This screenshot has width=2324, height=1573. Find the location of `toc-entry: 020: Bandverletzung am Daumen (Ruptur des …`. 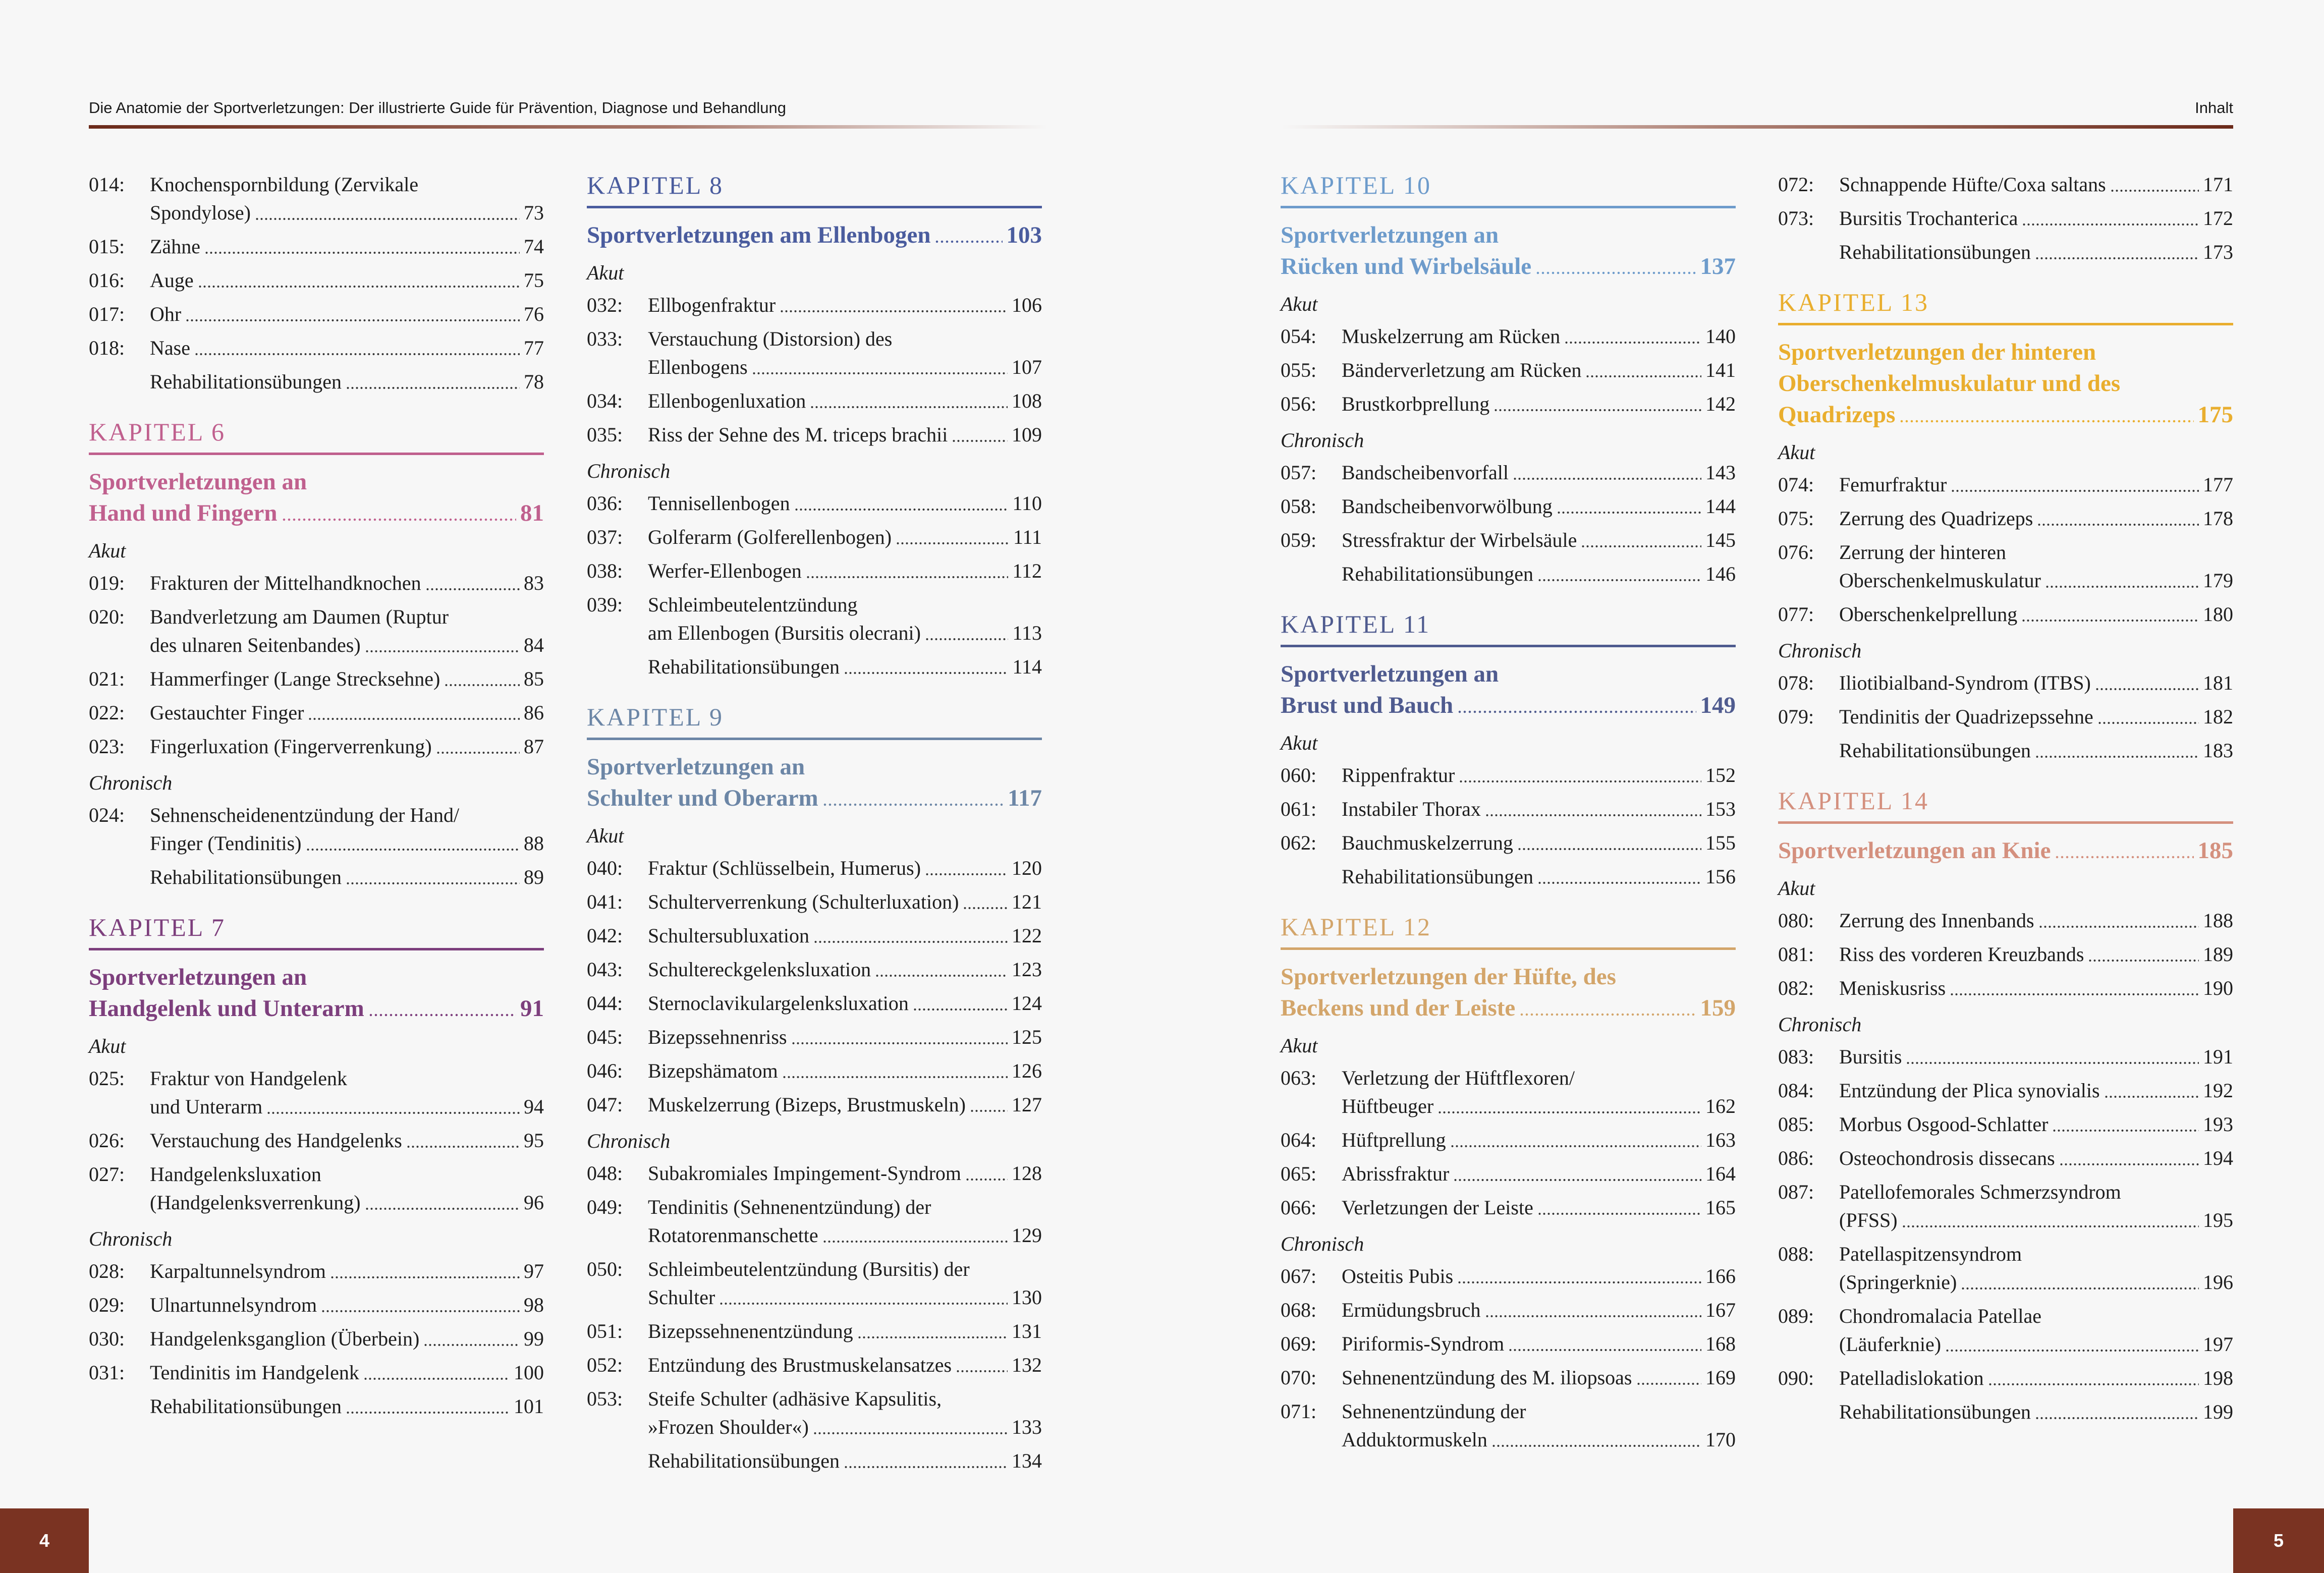

toc-entry: 020: Bandverletzung am Daumen (Ruptur des … is located at coordinates (316, 631).